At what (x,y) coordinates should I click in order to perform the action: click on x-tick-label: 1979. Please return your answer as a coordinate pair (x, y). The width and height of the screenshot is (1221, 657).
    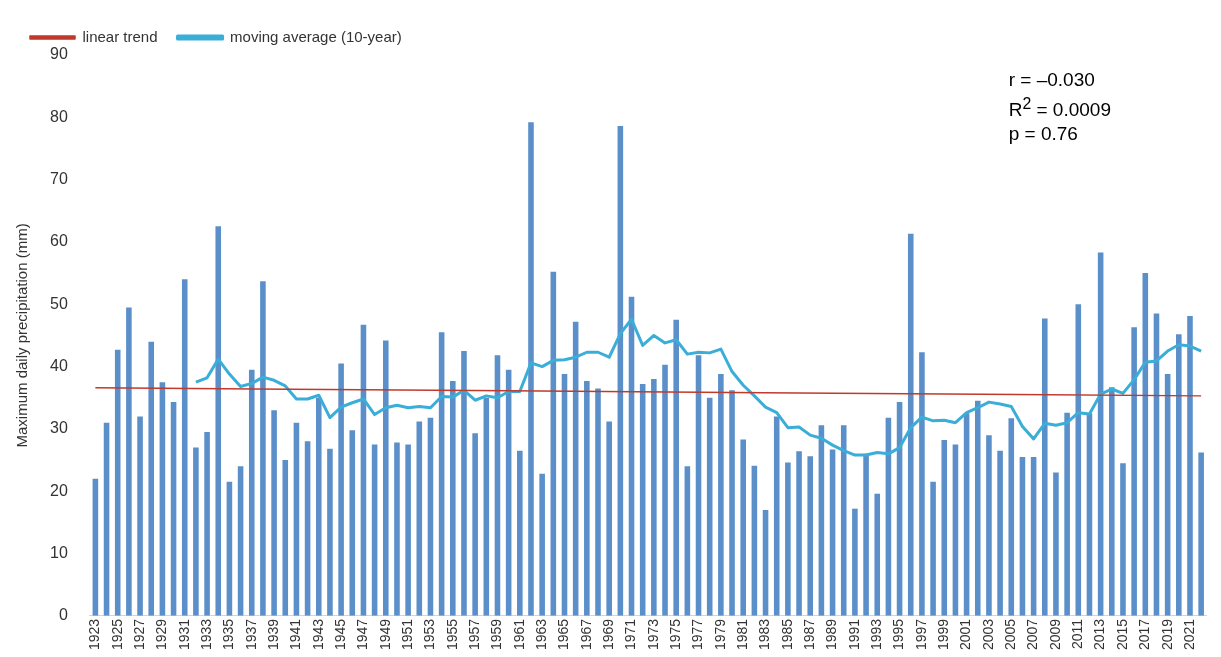
    Looking at the image, I should click on (719, 634).